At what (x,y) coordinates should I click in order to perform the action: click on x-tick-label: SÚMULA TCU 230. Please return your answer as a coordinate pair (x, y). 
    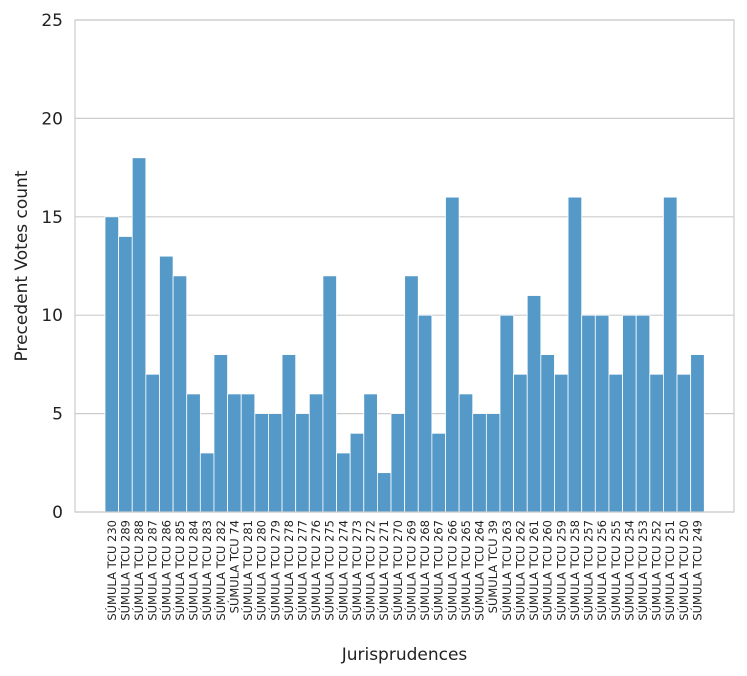
    Looking at the image, I should click on (111, 570).